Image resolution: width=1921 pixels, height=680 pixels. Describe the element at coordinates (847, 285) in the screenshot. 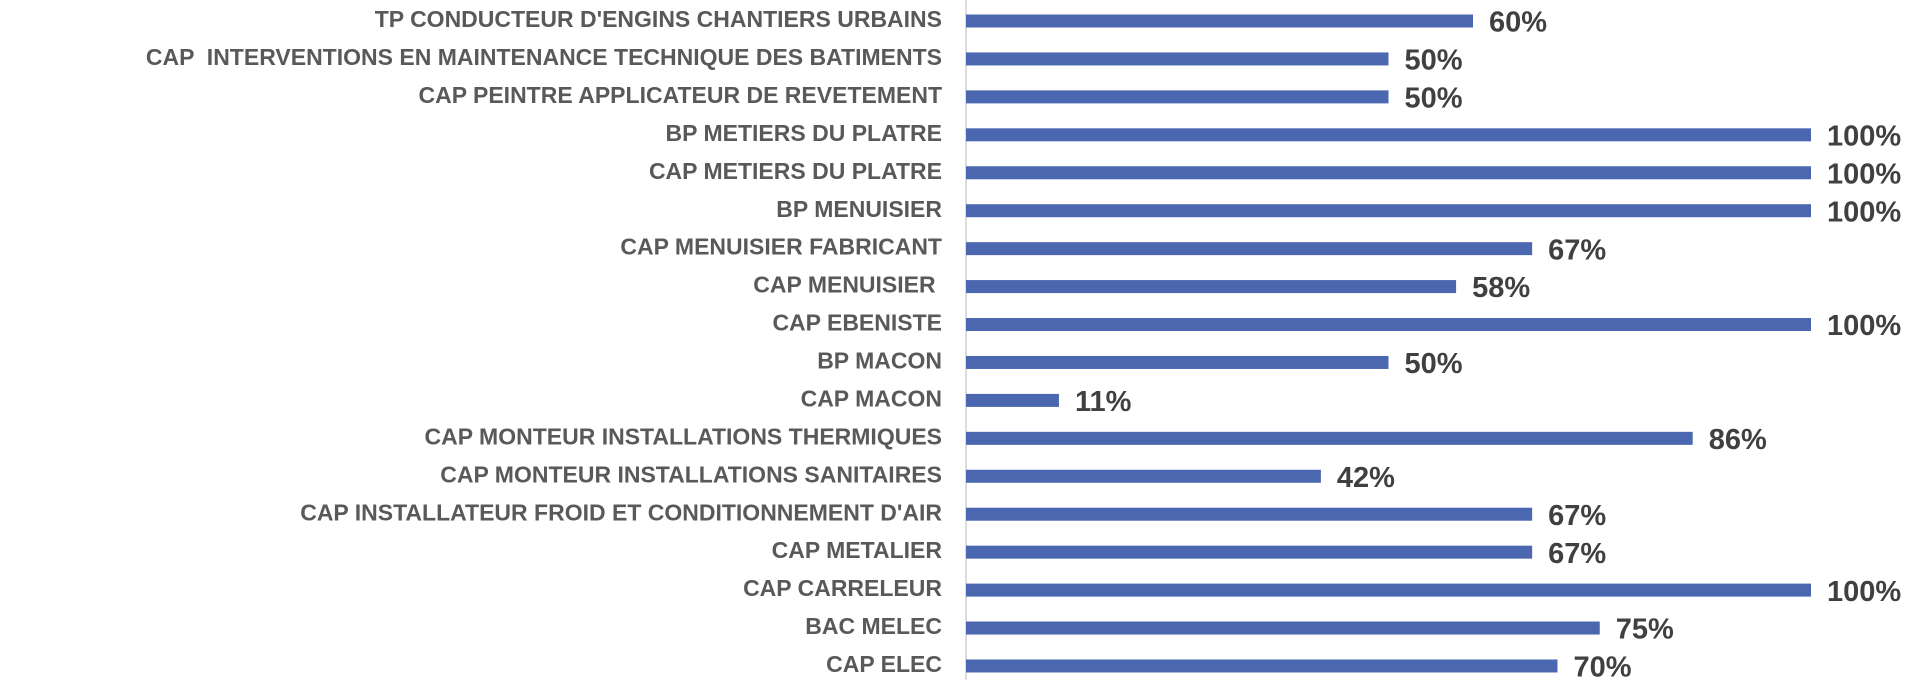

I see `category-label: CAP MENUISIER` at that location.